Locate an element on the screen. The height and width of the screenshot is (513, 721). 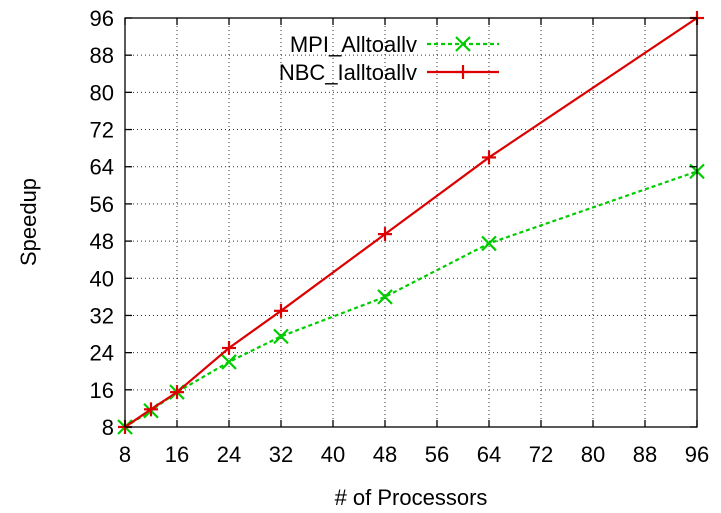
x-tick-label: 32 is located at coordinates (281, 454).